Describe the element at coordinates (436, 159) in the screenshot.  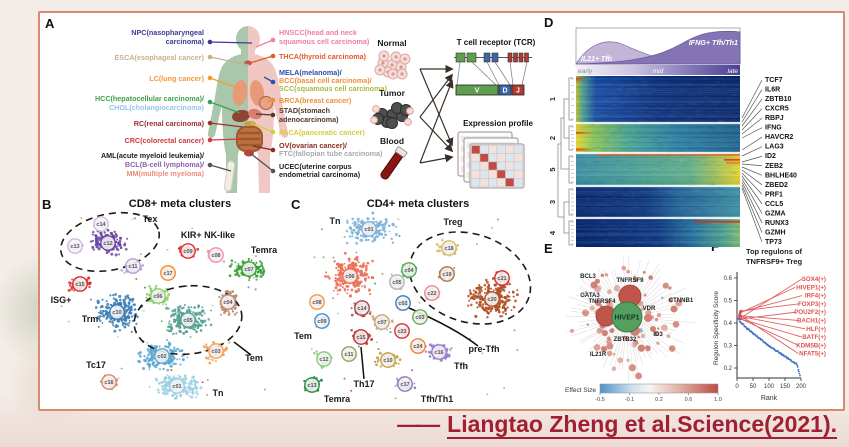
I see `flow-arrow` at that location.